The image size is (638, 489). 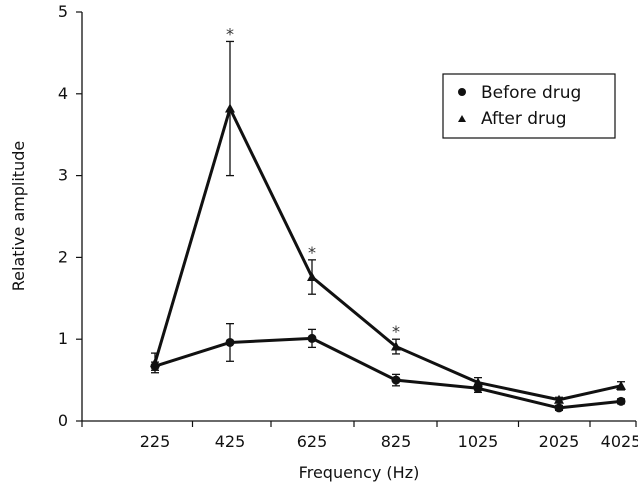 What do you see at coordinates (619, 441) in the screenshot?
I see `x-tick-label: 4025` at bounding box center [619, 441].